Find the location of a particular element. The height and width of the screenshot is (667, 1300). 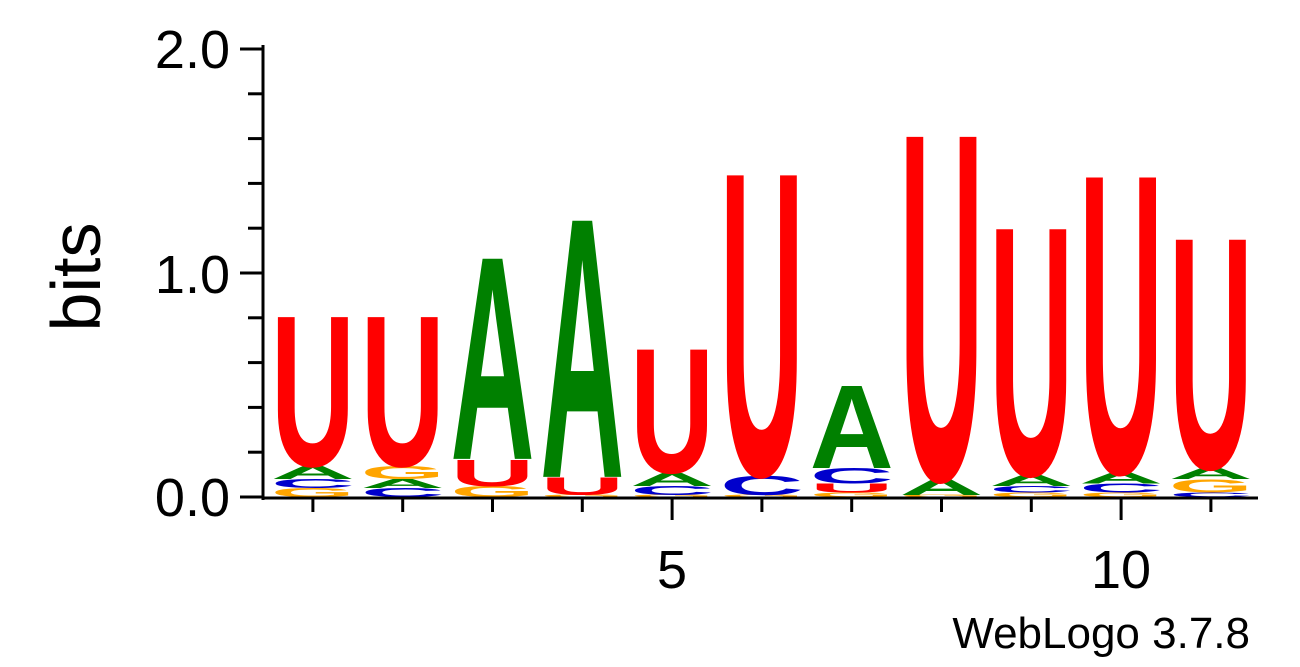

letter-A-pos-4: A is located at coordinates (582, 348).